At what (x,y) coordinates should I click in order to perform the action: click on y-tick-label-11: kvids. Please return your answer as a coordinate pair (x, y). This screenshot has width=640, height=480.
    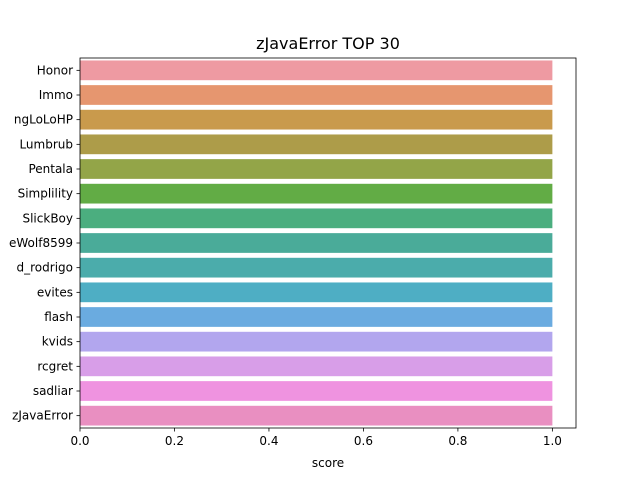
    Looking at the image, I should click on (57, 342).